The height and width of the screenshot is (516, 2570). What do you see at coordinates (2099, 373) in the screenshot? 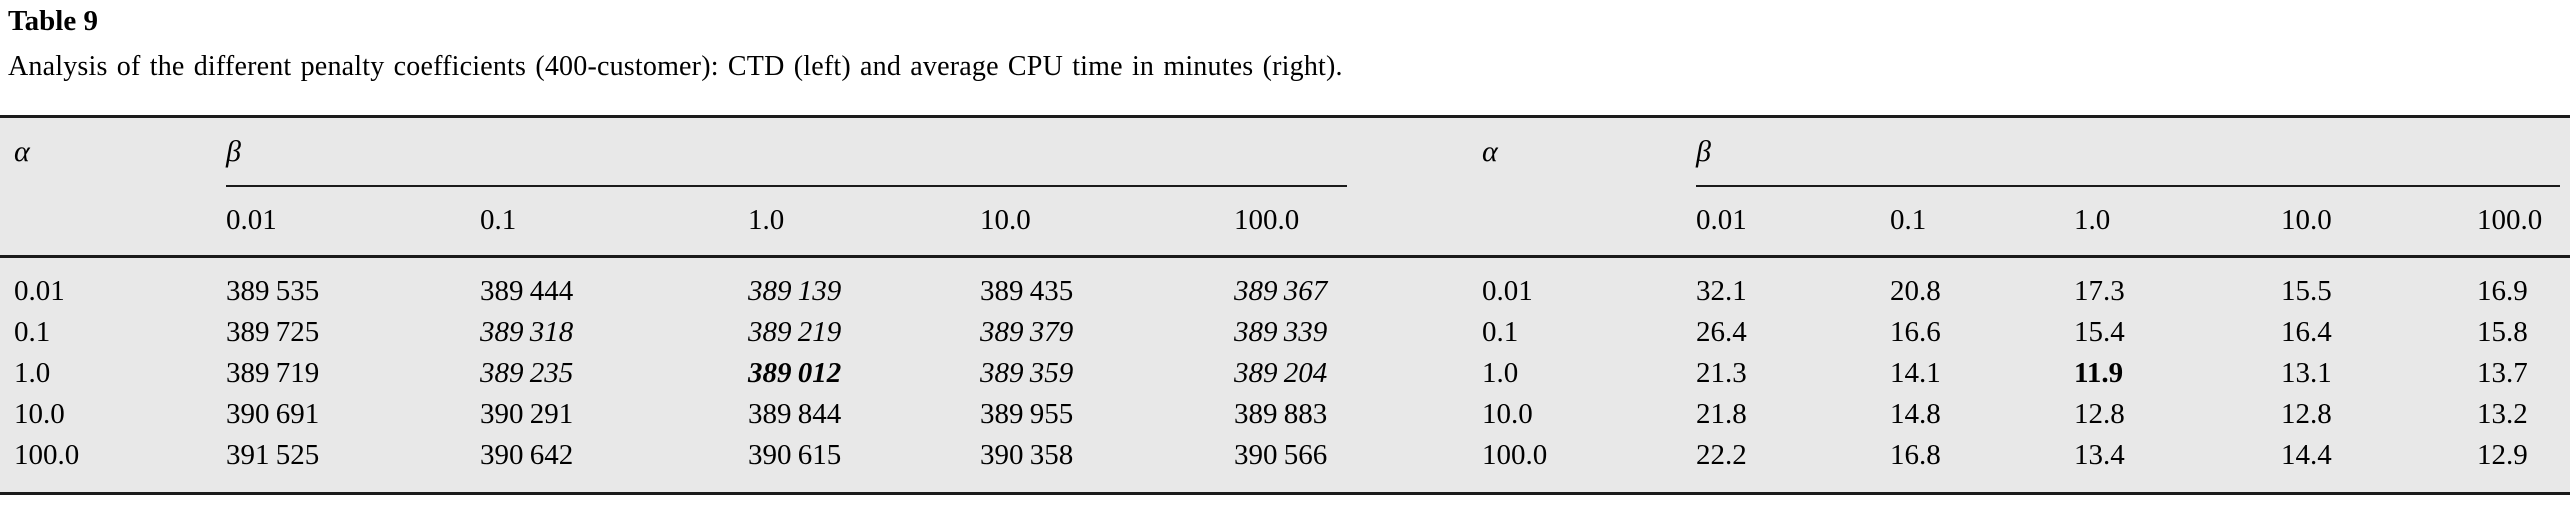
I see `value-cell: 11.9` at bounding box center [2099, 373].